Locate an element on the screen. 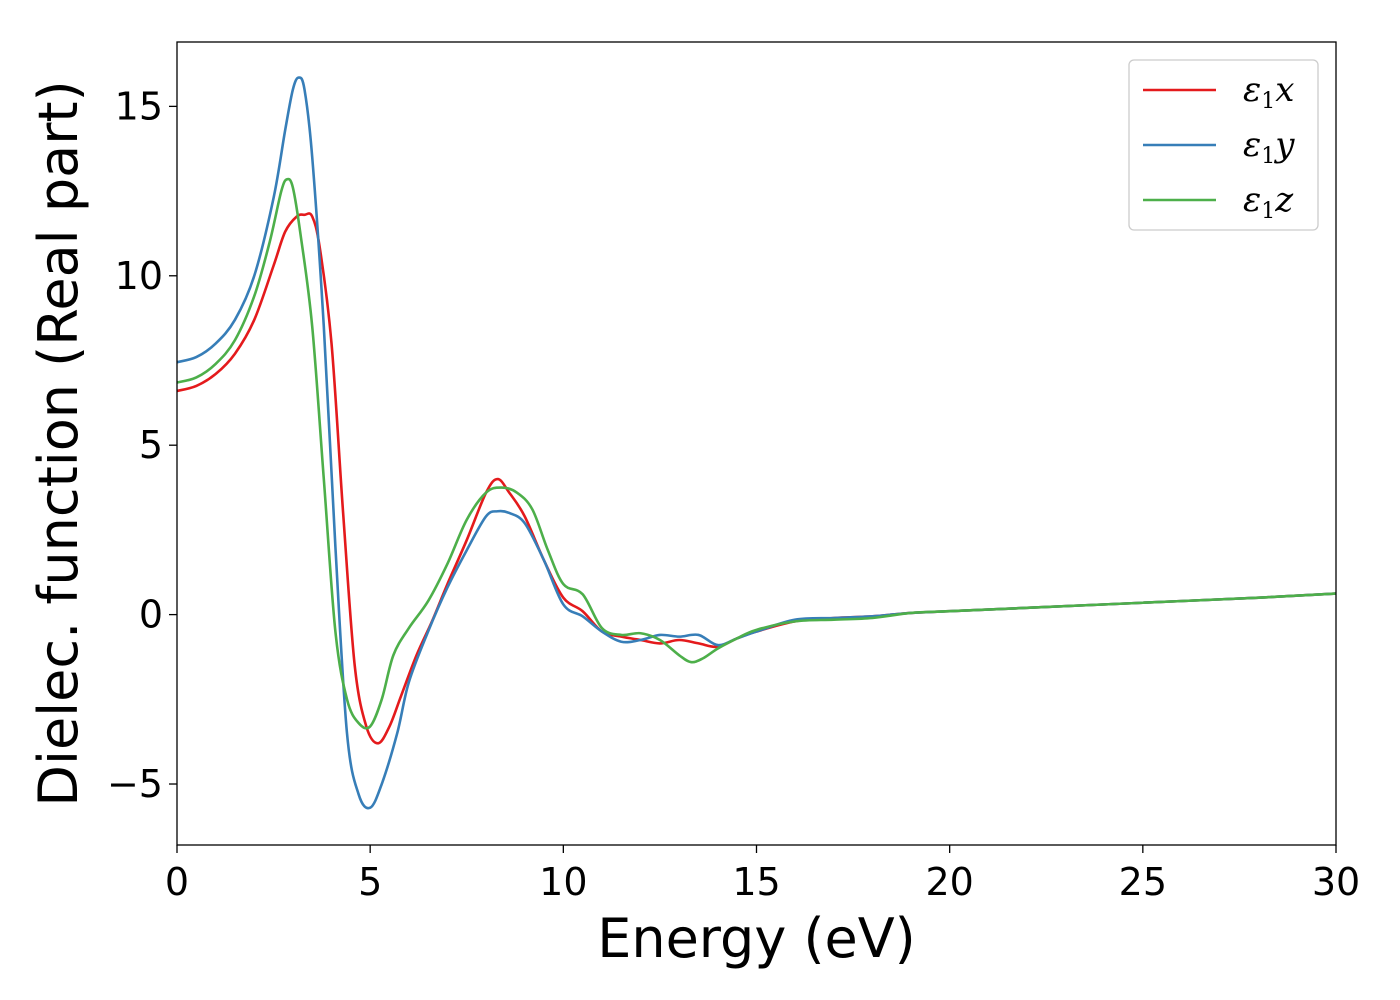 Image resolution: width=1400 pixels, height=1000 pixels. y-axis-ticks: −5 0 5 10 15 is located at coordinates (142, 445).